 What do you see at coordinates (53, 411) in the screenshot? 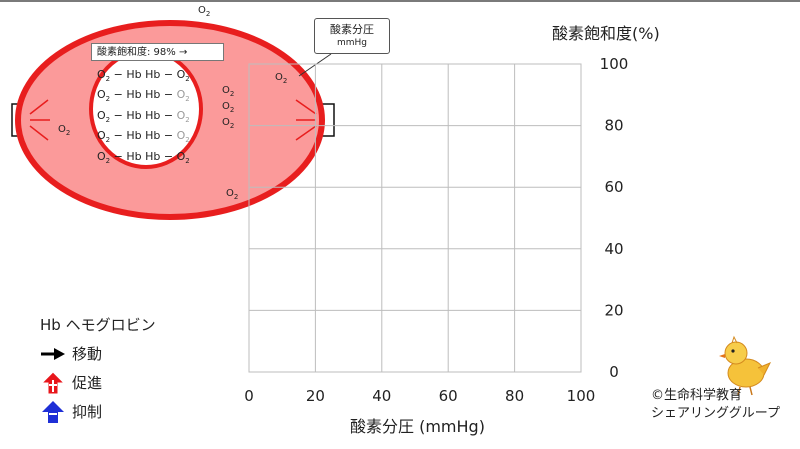
I see `inhibit-arrow-icon` at bounding box center [53, 411].